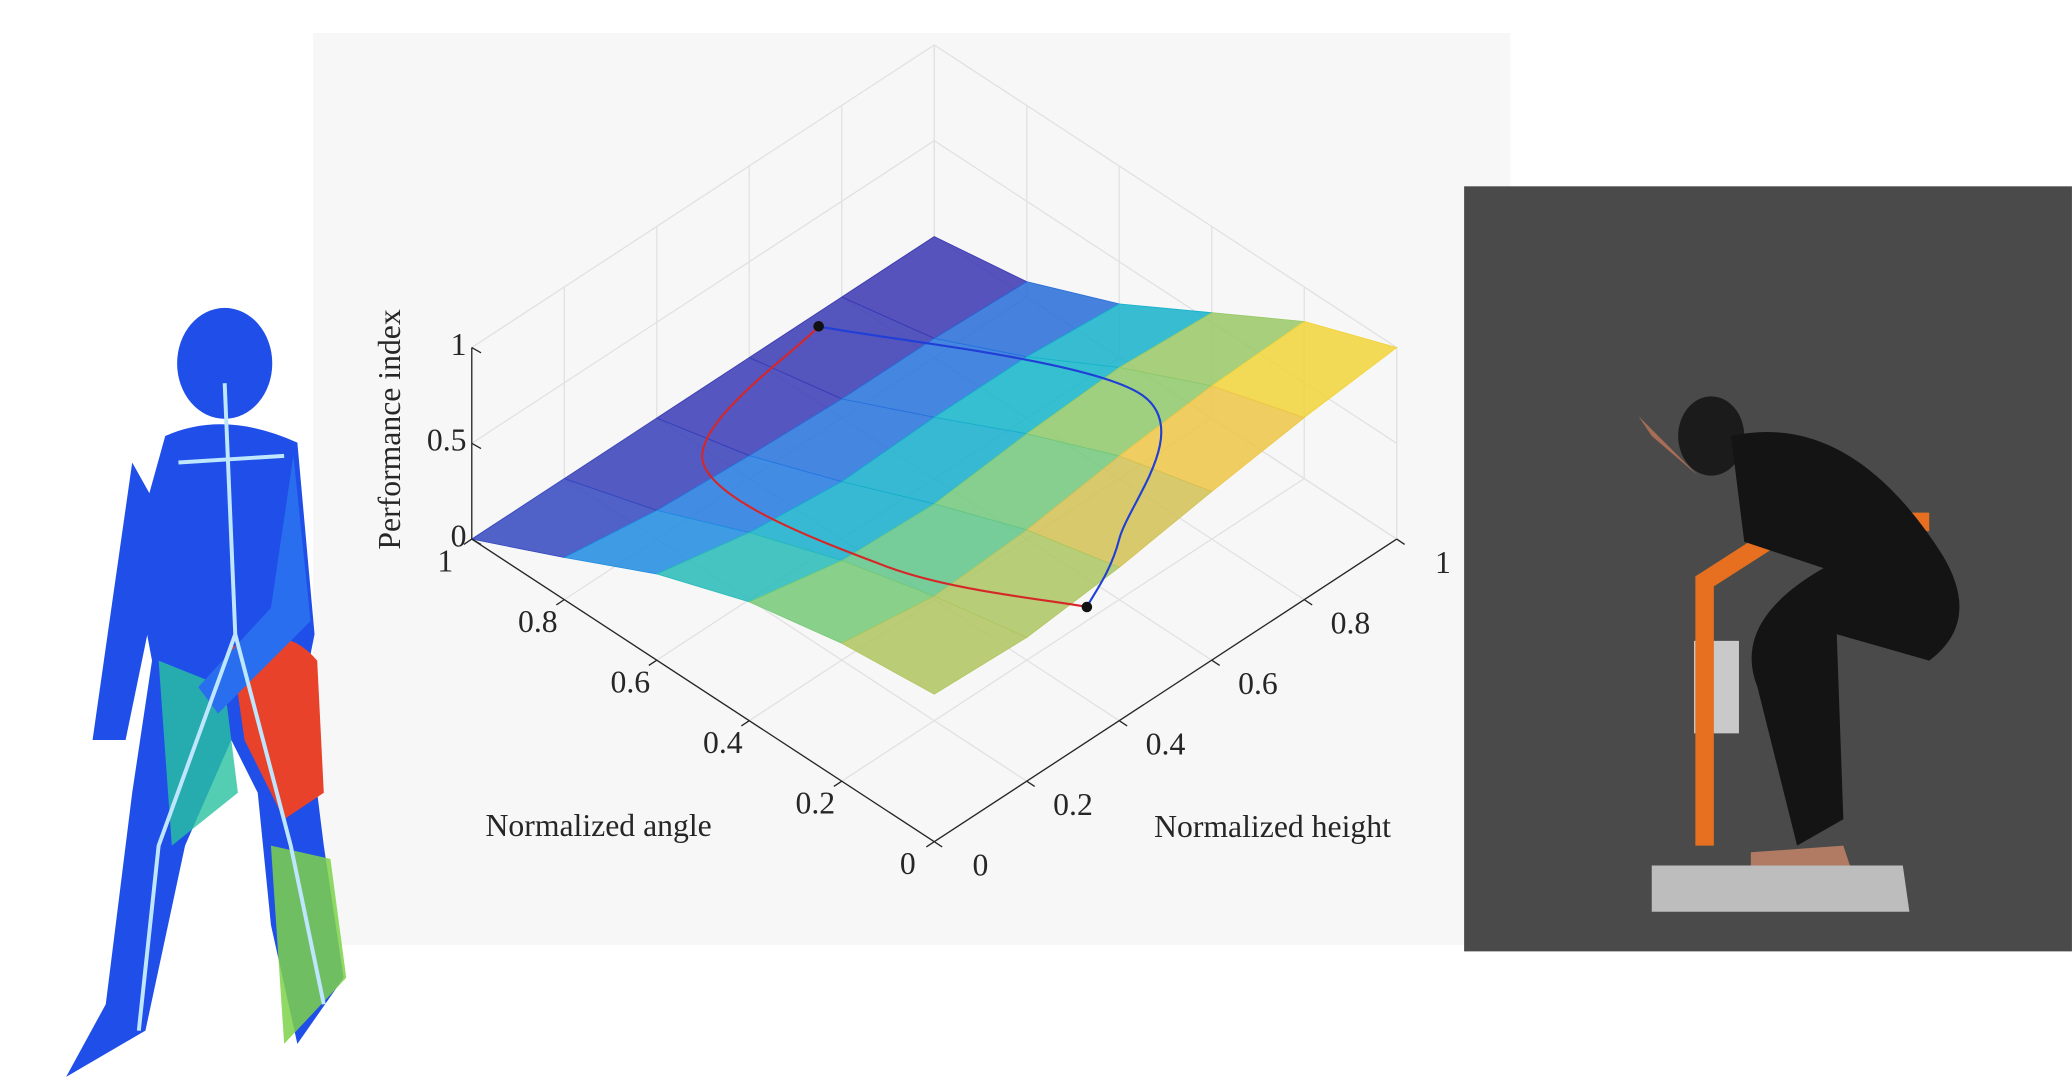  Describe the element at coordinates (1845, 638) in the screenshot. I see `person` at that location.